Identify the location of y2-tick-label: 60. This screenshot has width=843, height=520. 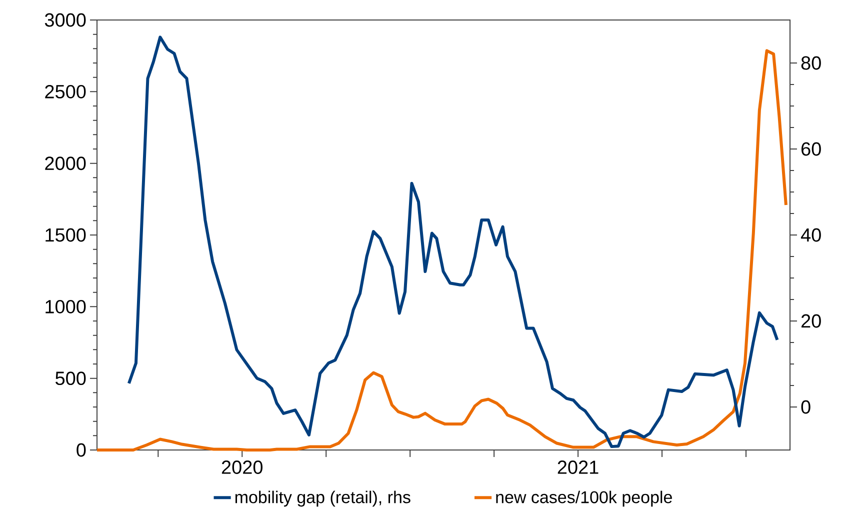
(811, 149).